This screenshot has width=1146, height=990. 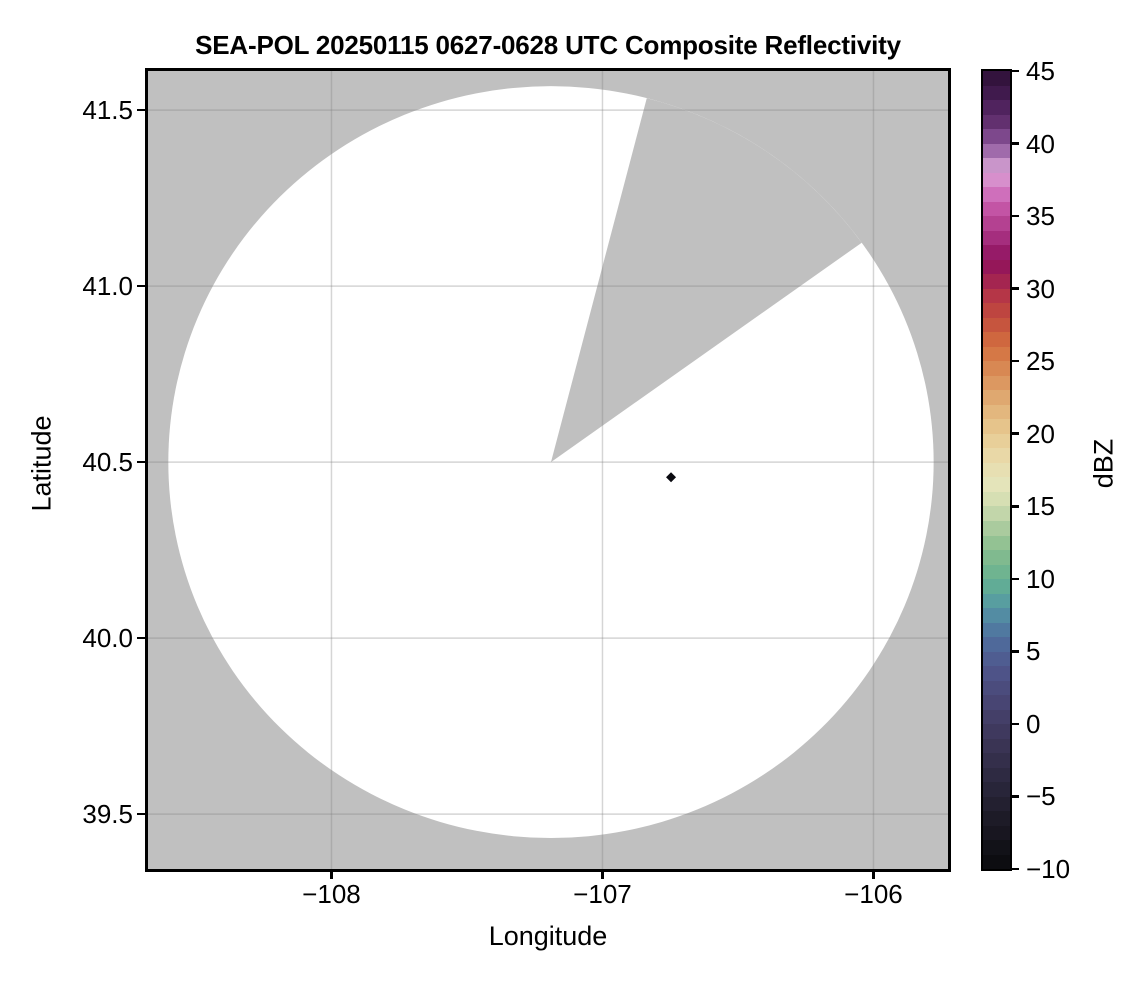 I want to click on colorbar-tick-label: −10, so click(x=1048, y=869).